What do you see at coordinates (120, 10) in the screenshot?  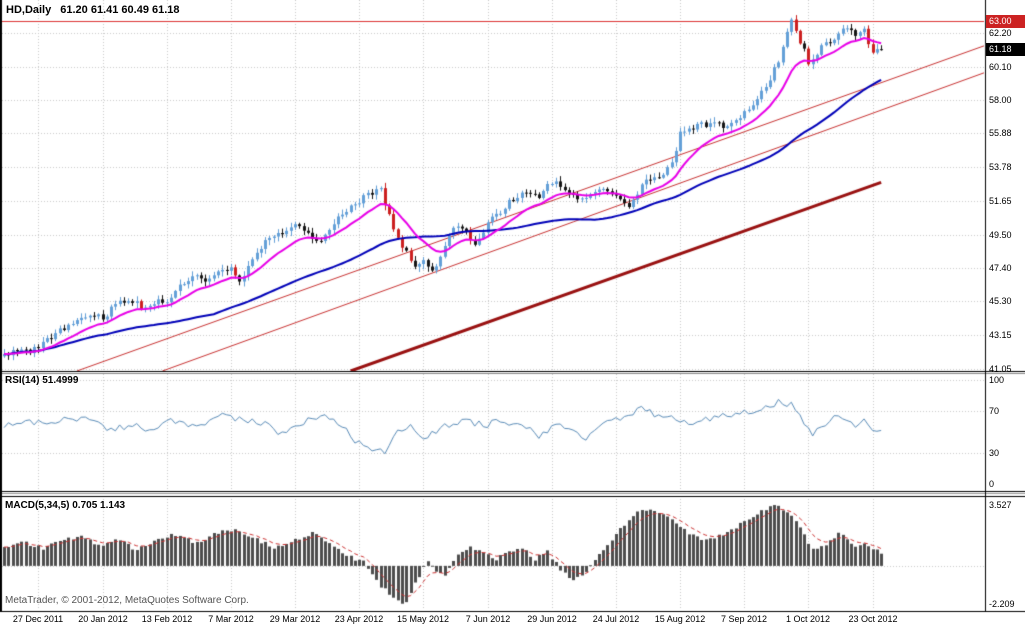 I see `chart-ohlc-quote: 61.20 61.41 60.49 61.18` at bounding box center [120, 10].